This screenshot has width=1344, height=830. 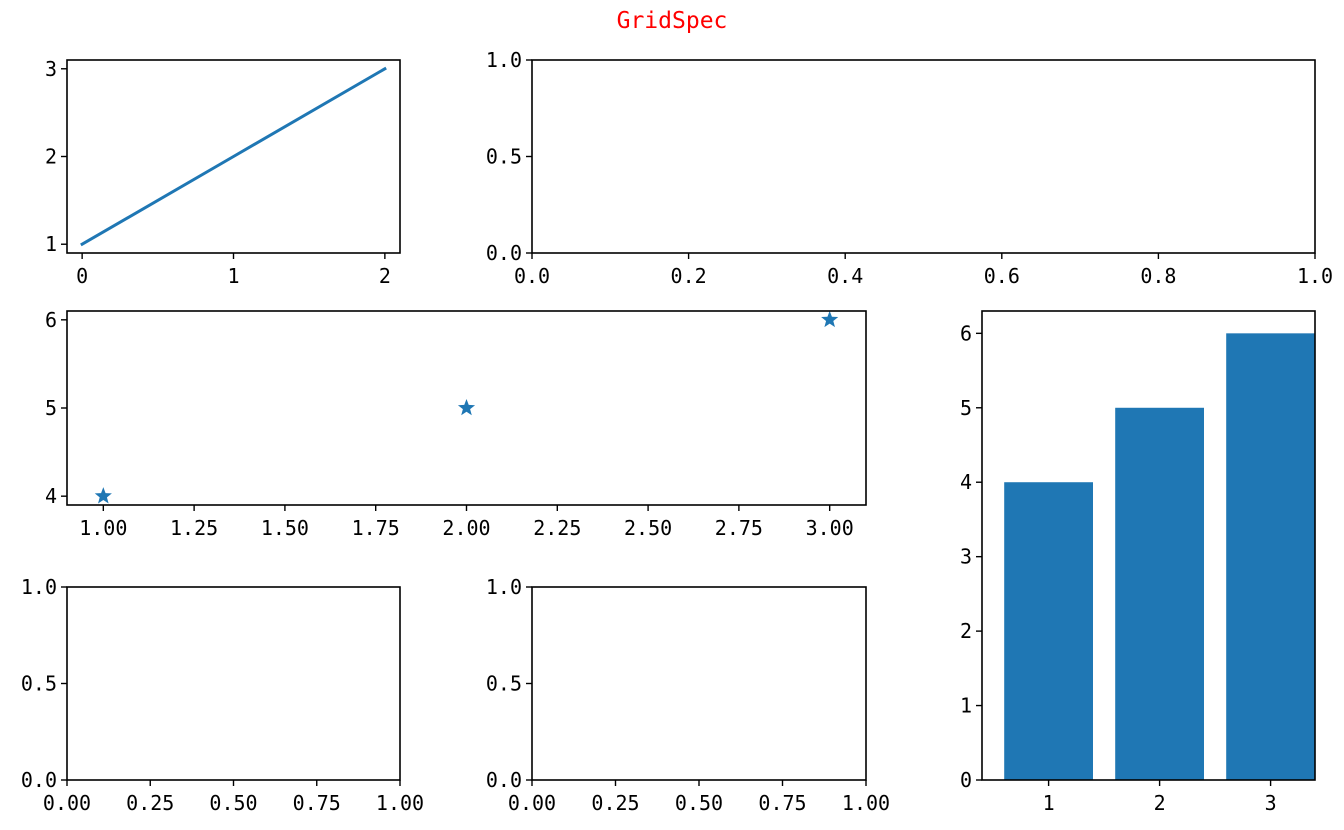 What do you see at coordinates (1002, 276) in the screenshot?
I see `x-tick-label: 0.6` at bounding box center [1002, 276].